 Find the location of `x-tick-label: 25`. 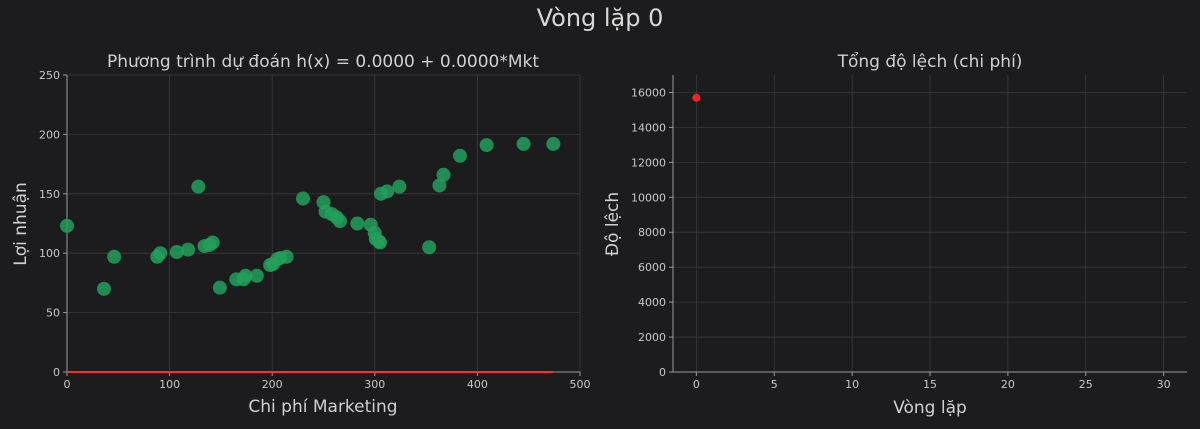

x-tick-label: 25 is located at coordinates (1086, 384).